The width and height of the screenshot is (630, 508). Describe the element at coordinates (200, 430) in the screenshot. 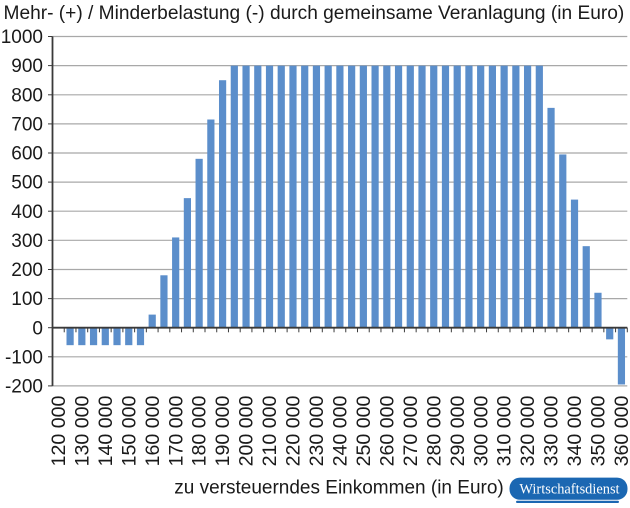

I see `svg-text: 180 000` at that location.